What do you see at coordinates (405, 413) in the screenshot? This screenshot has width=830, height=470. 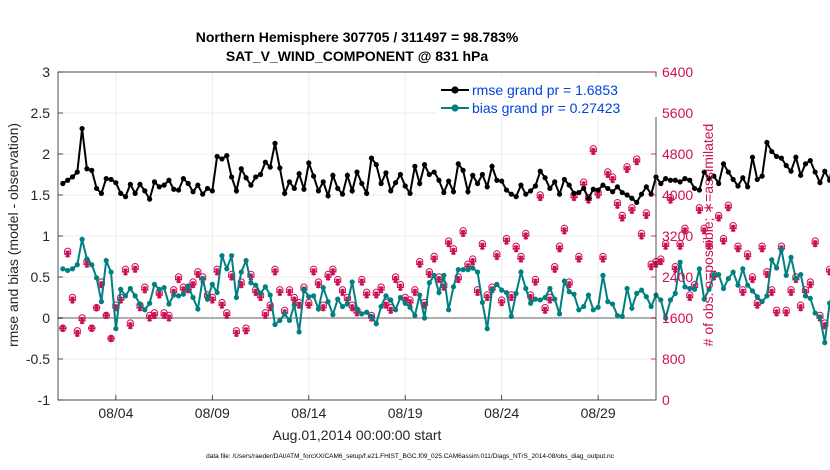 I see `x-tick-label: 08/19` at bounding box center [405, 413].